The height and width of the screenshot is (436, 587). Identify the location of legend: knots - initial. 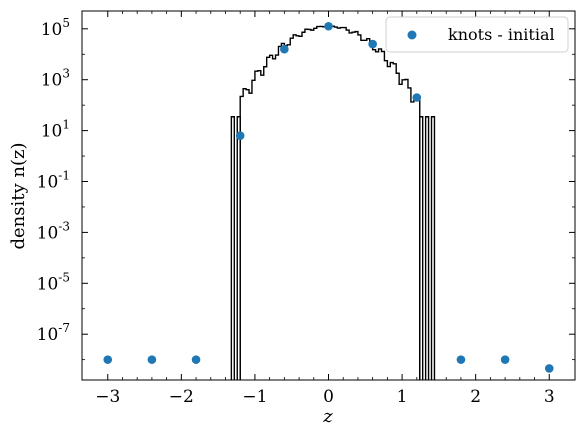
(477, 34).